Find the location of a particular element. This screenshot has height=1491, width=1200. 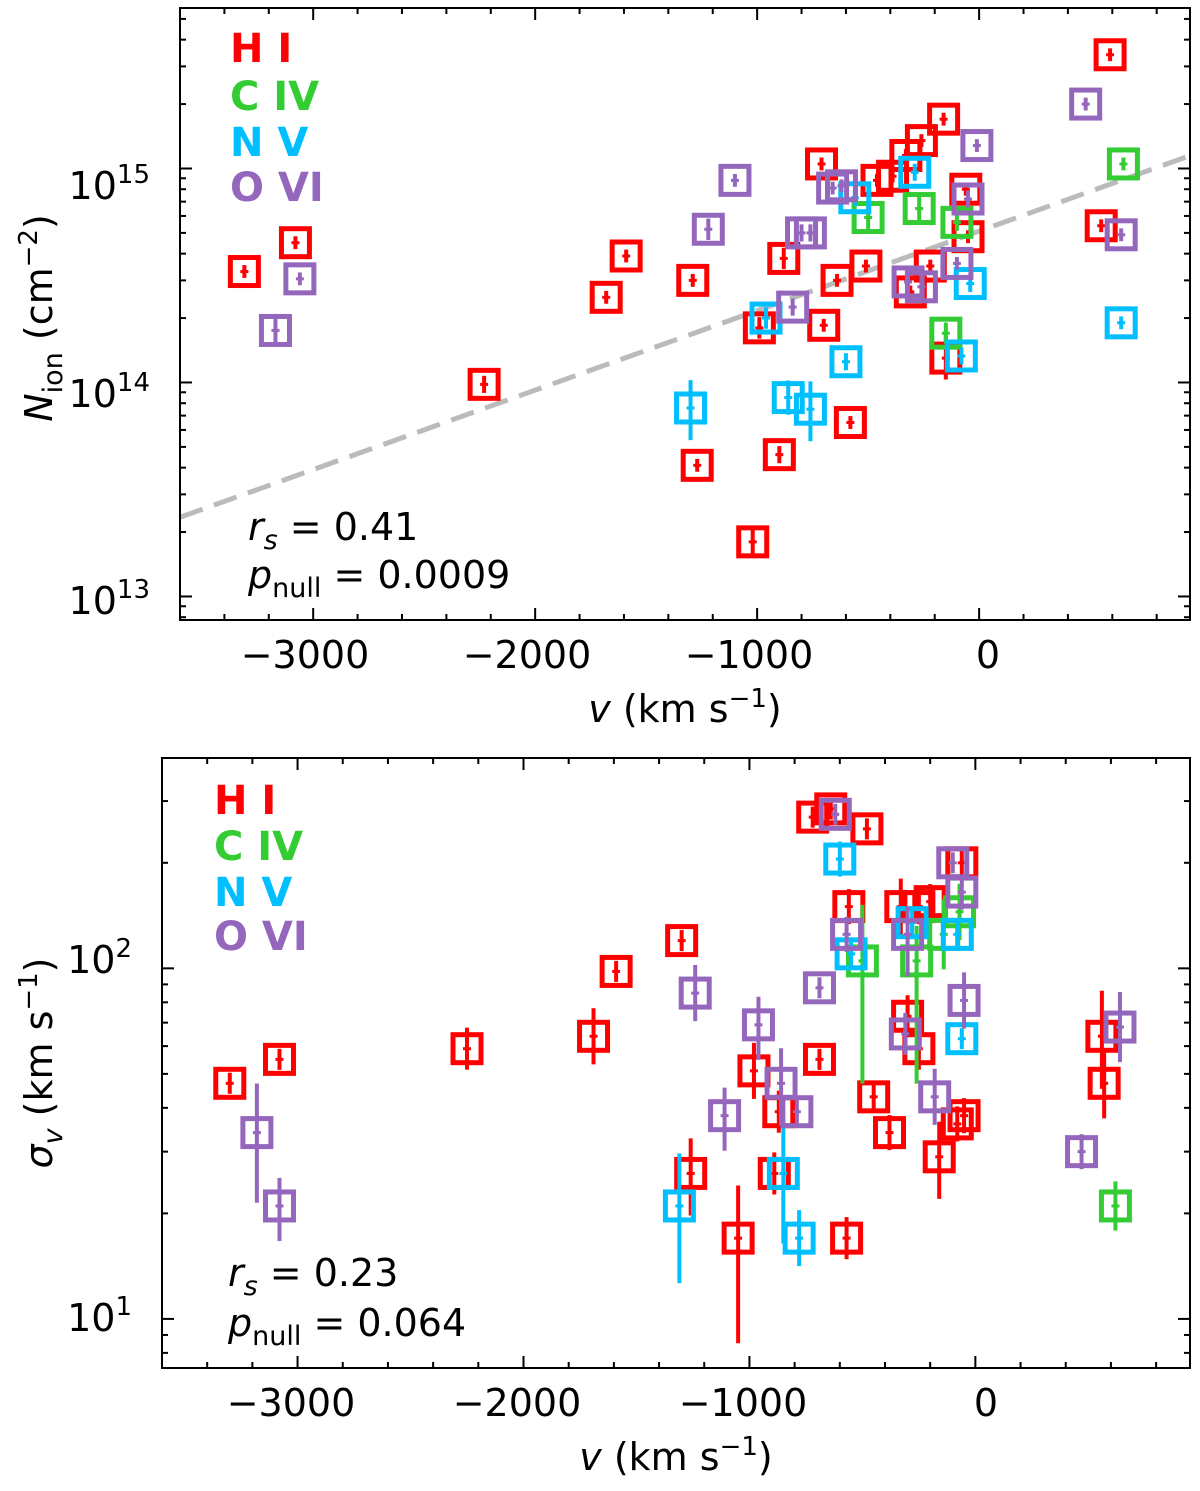

p-null: pnull = 0.0009 is located at coordinates (378, 578).